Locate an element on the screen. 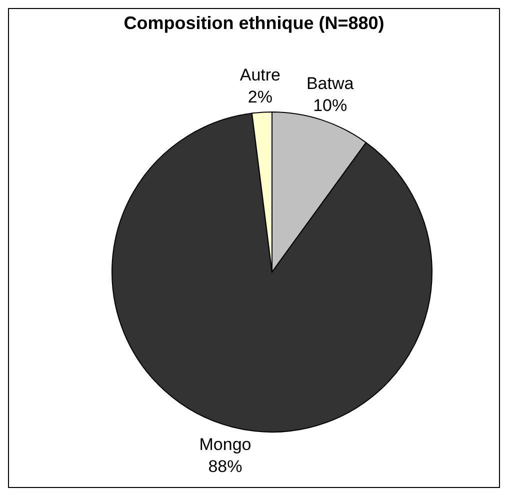 The height and width of the screenshot is (495, 506). slice-label: Batwa is located at coordinates (330, 84).